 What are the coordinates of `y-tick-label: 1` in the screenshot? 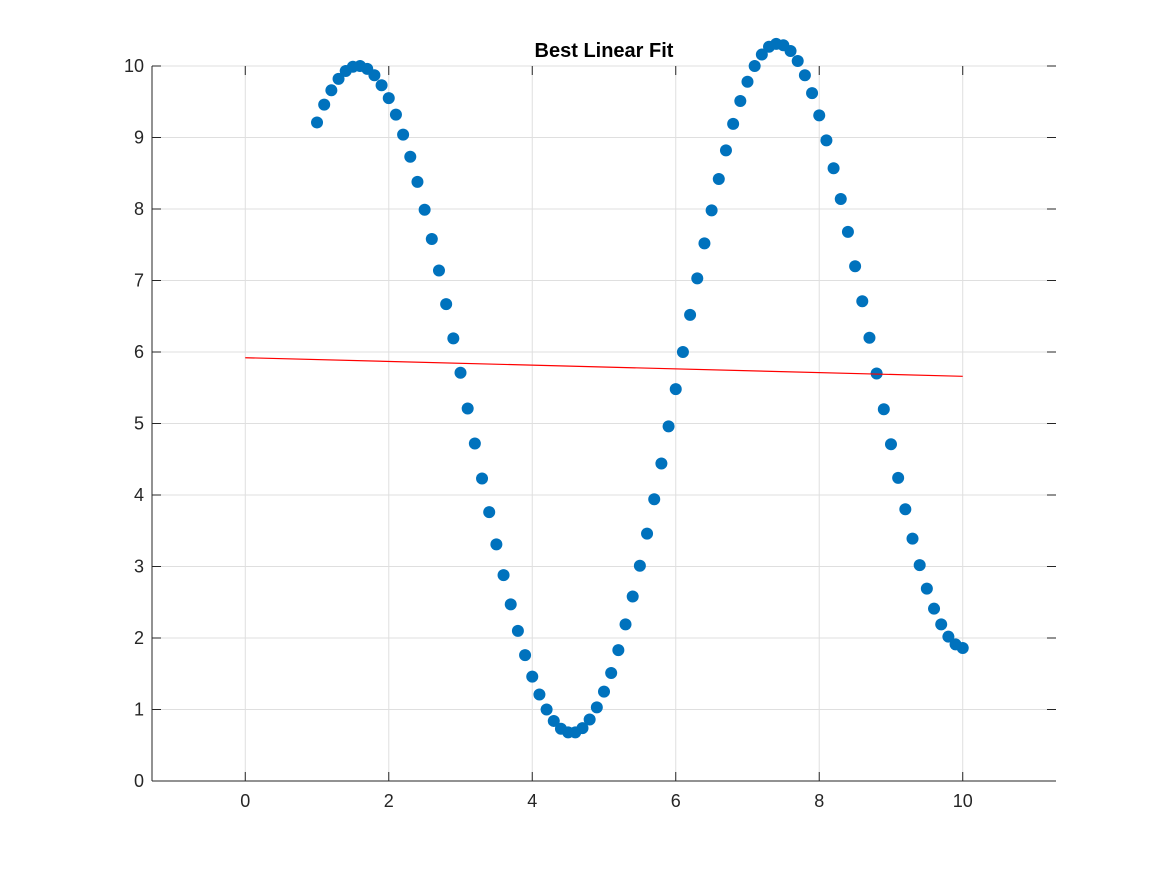 It's located at (139, 710).